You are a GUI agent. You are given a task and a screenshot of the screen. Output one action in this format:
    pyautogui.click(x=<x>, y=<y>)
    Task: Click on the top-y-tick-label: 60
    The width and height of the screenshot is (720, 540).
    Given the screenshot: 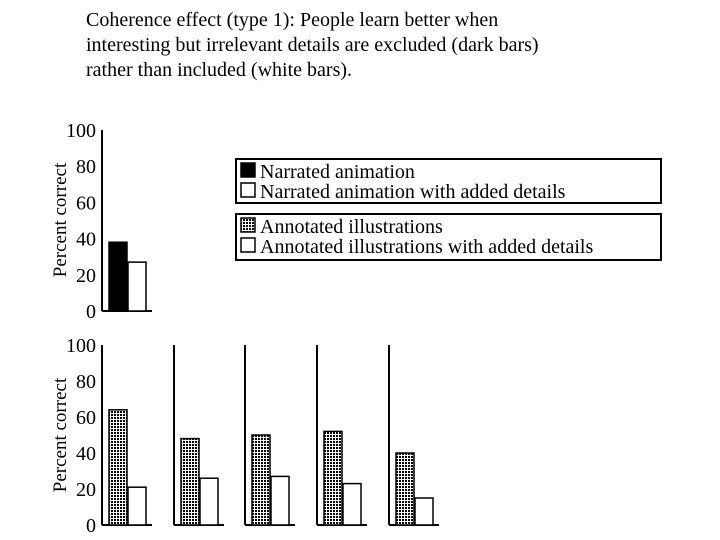 What is the action you would take?
    pyautogui.click(x=86, y=203)
    